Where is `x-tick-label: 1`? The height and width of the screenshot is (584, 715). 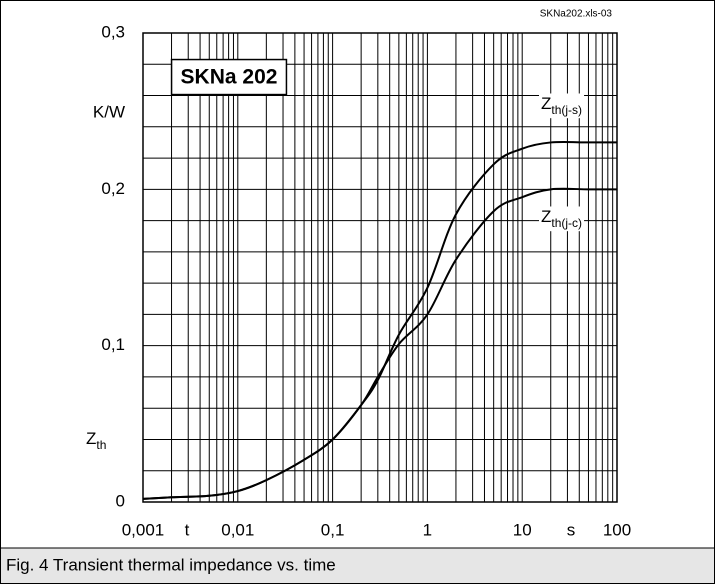 x-tick-label: 1 is located at coordinates (427, 529).